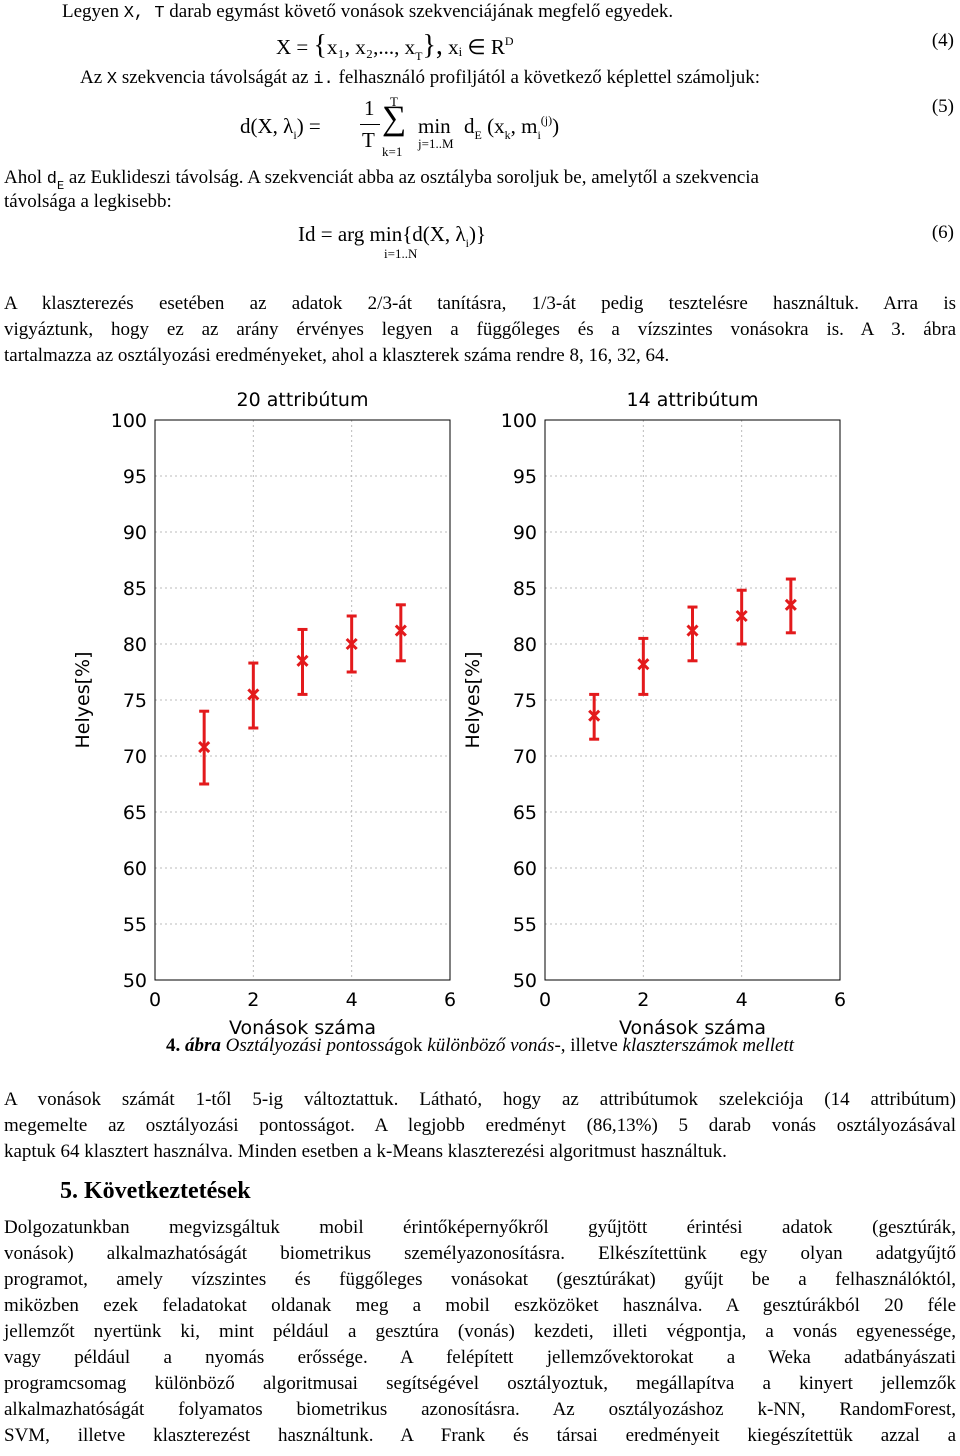 This screenshot has width=960, height=1456. I want to click on eq5-lhs: d(X, λi) =, so click(280, 128).